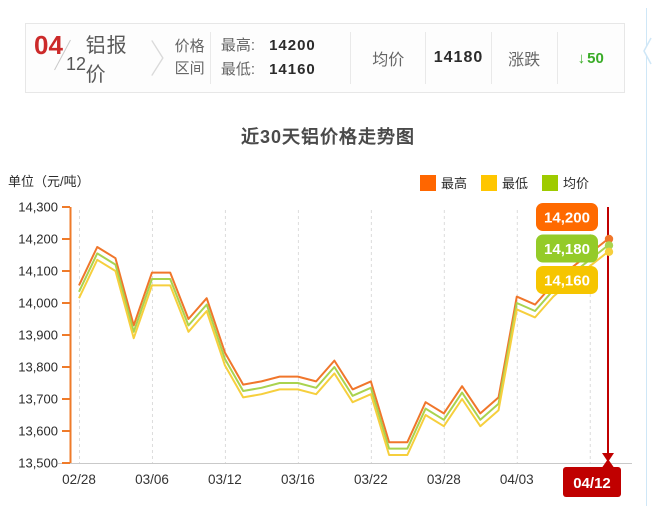  I want to click on price-range-label: 价格 区间, so click(189, 57).